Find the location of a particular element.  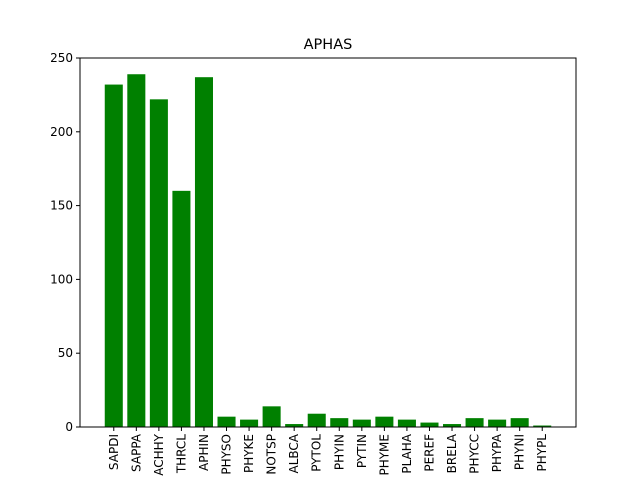

bar-phypa is located at coordinates (497, 423).